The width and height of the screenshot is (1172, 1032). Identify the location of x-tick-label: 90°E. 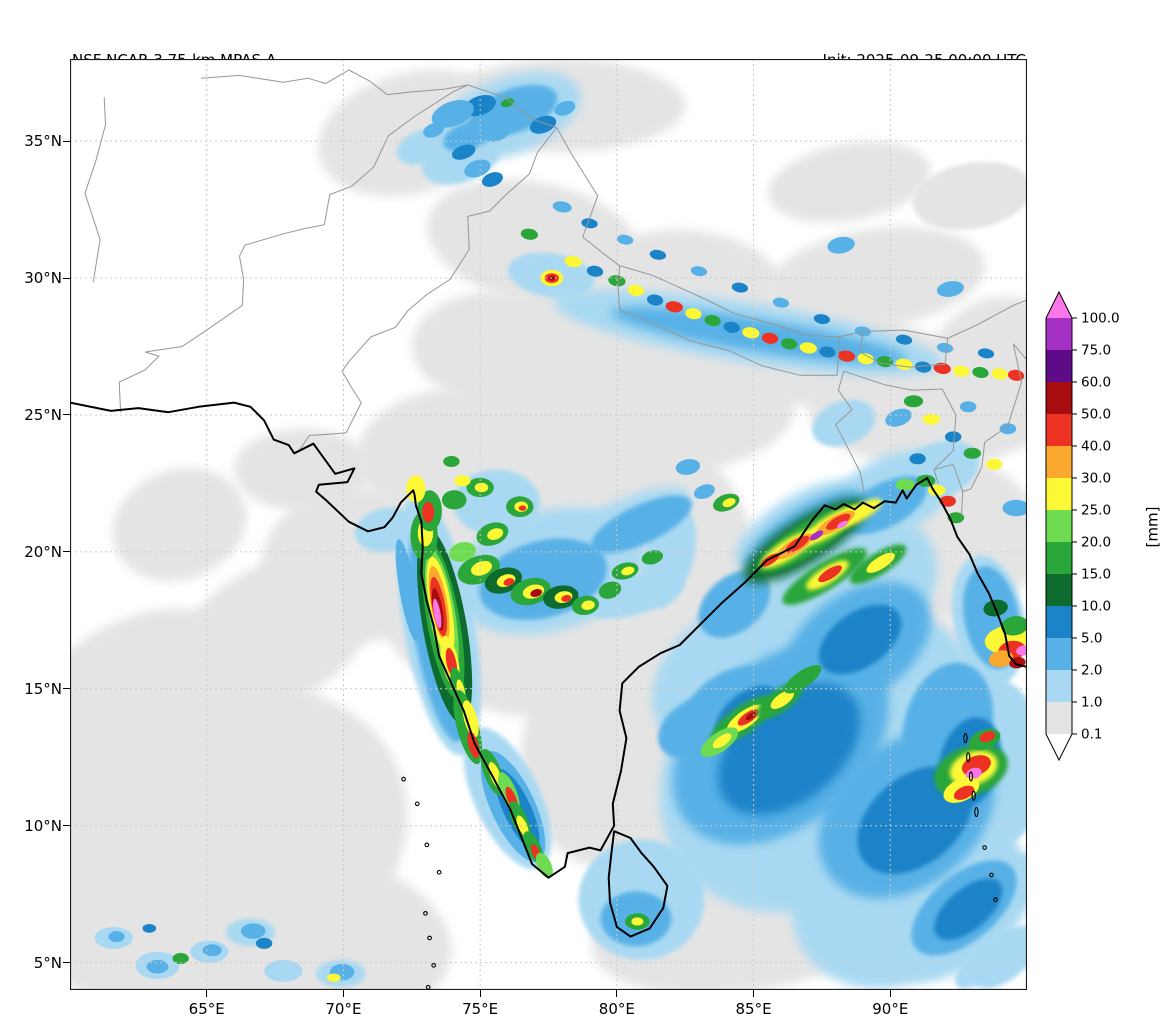
(890, 1009).